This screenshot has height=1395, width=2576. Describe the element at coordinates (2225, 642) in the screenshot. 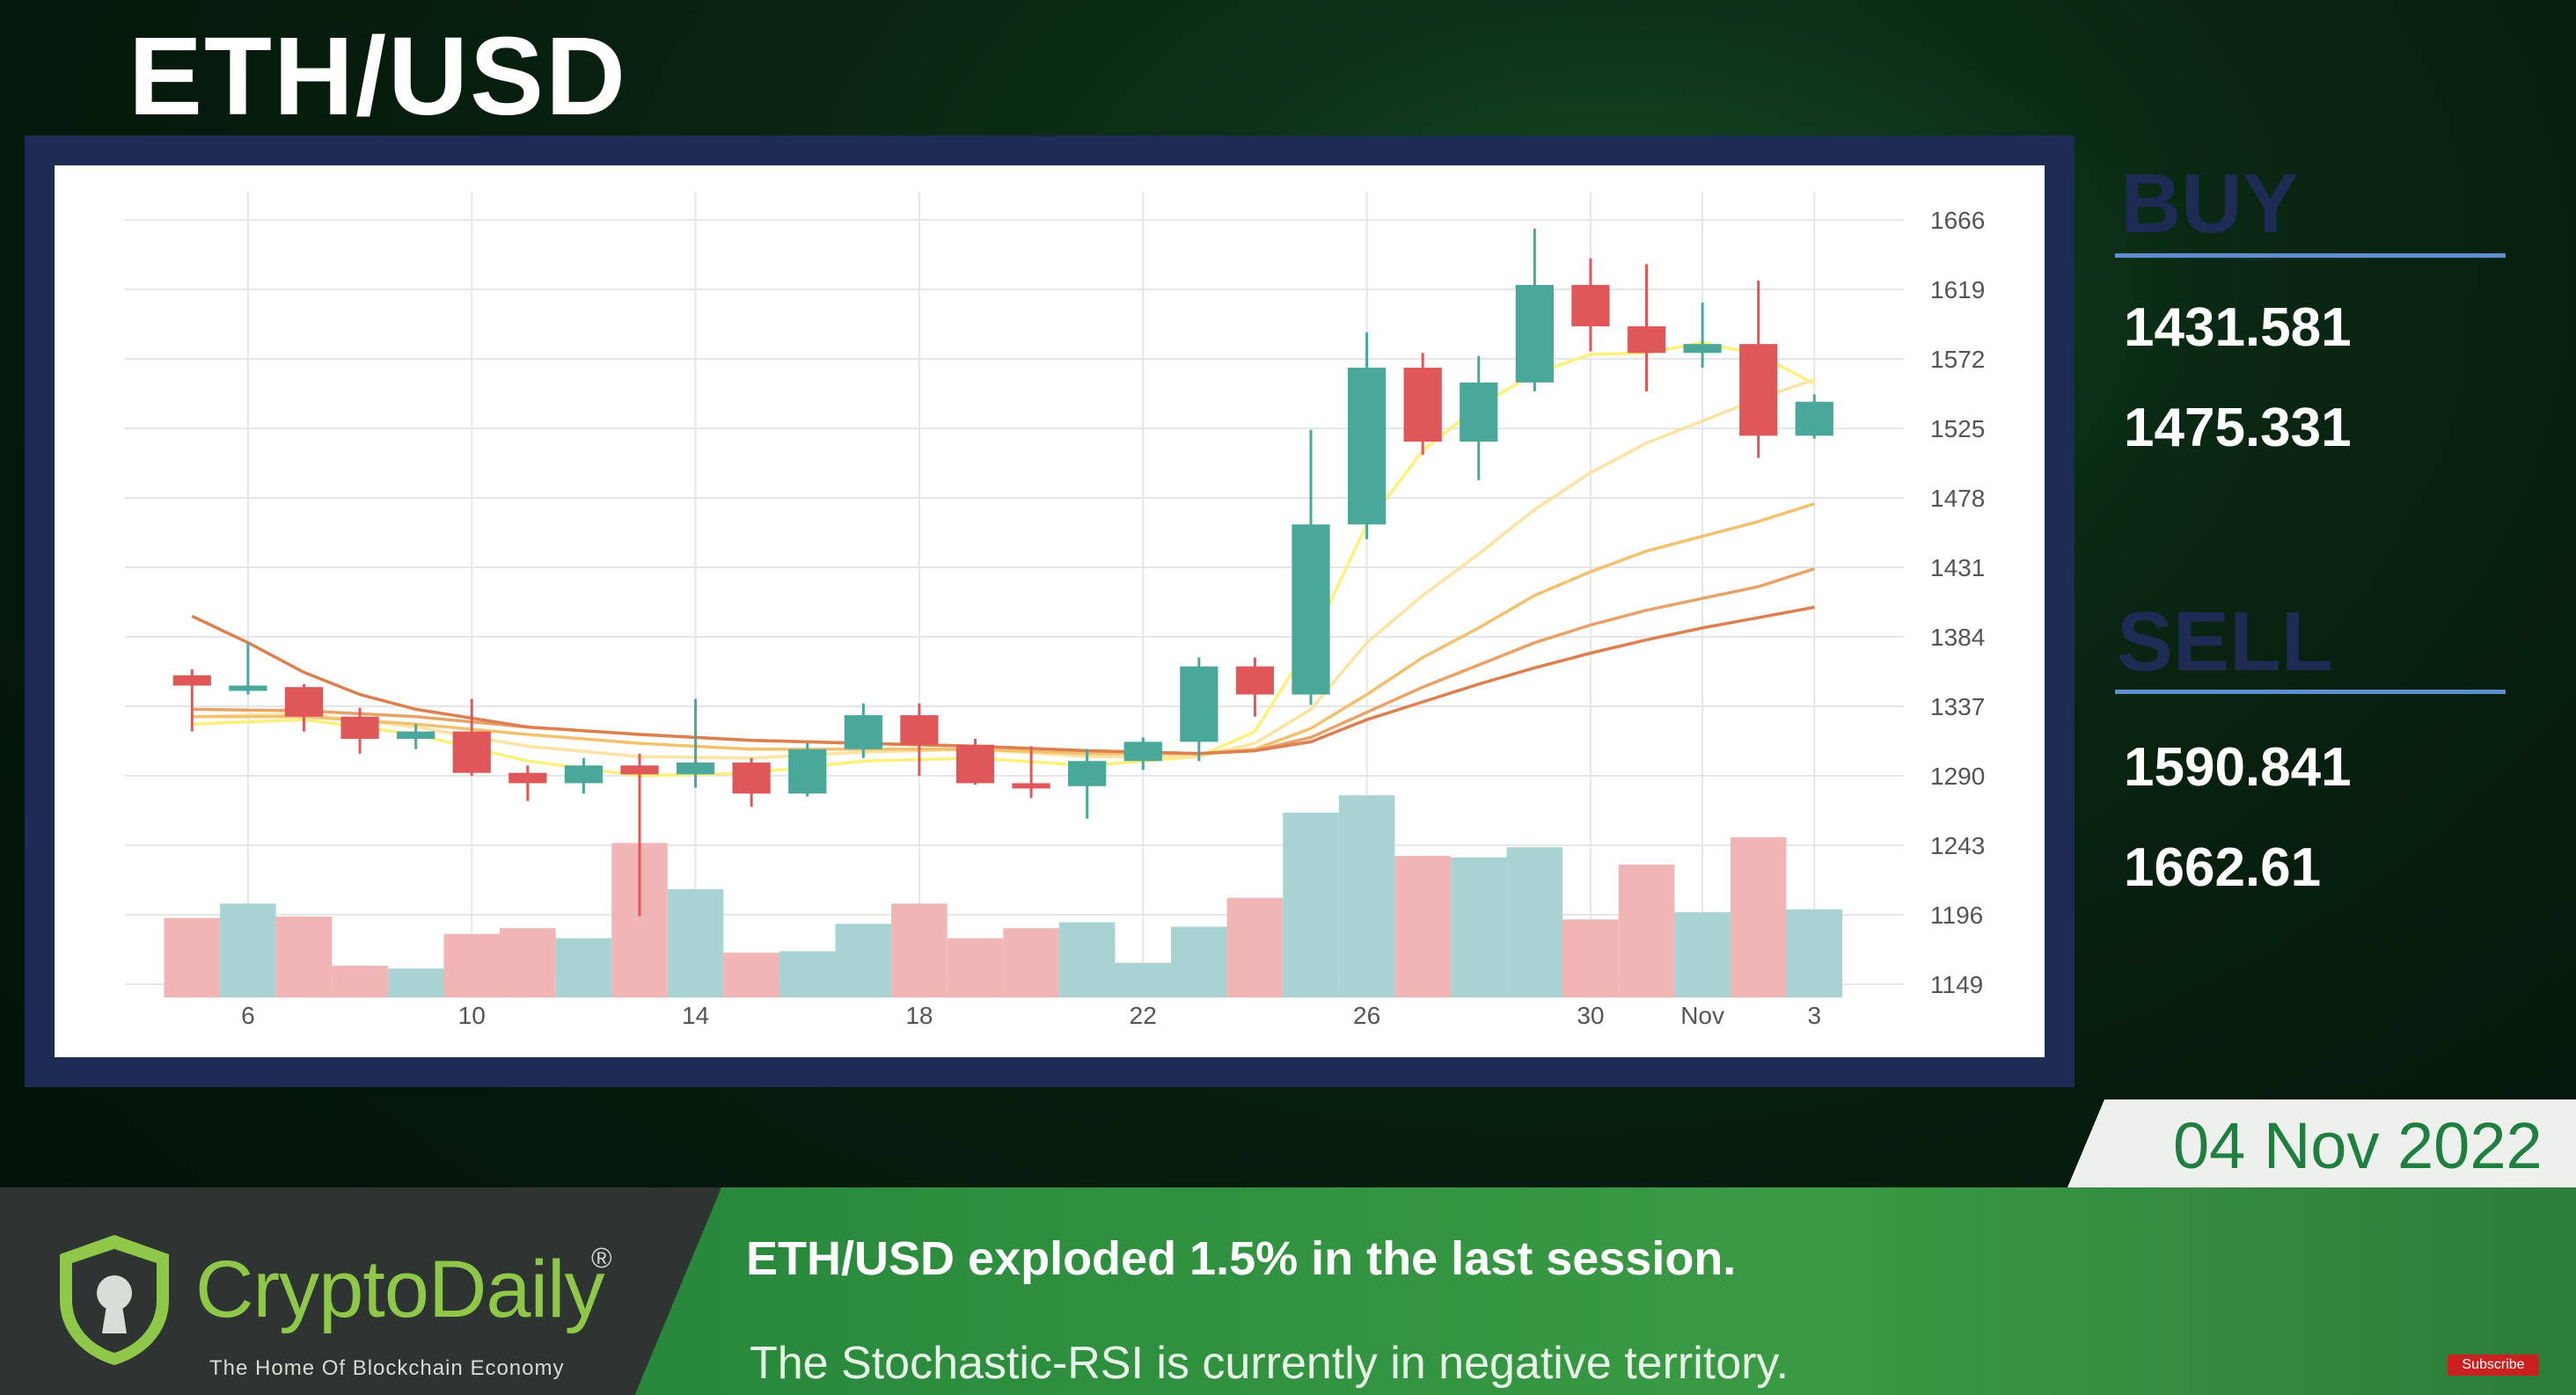

I see `sell-heading: SELL` at that location.